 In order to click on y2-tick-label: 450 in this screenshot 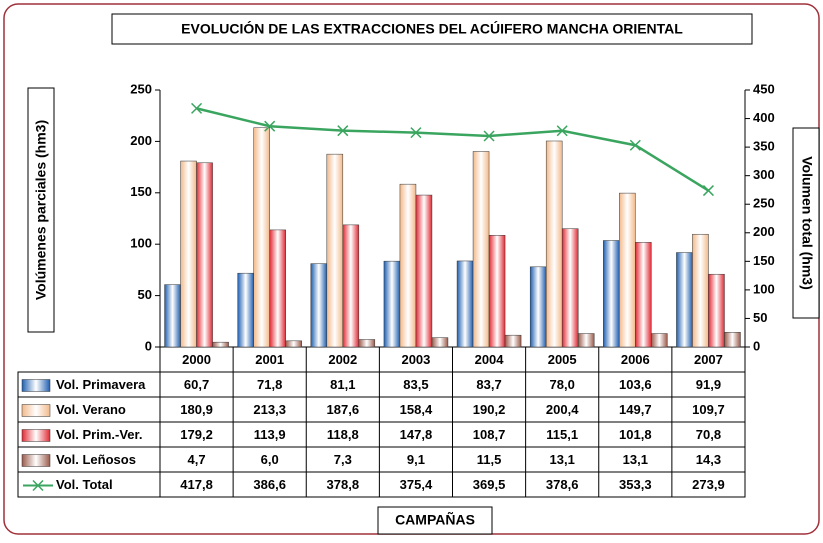, I will do `click(764, 88)`.